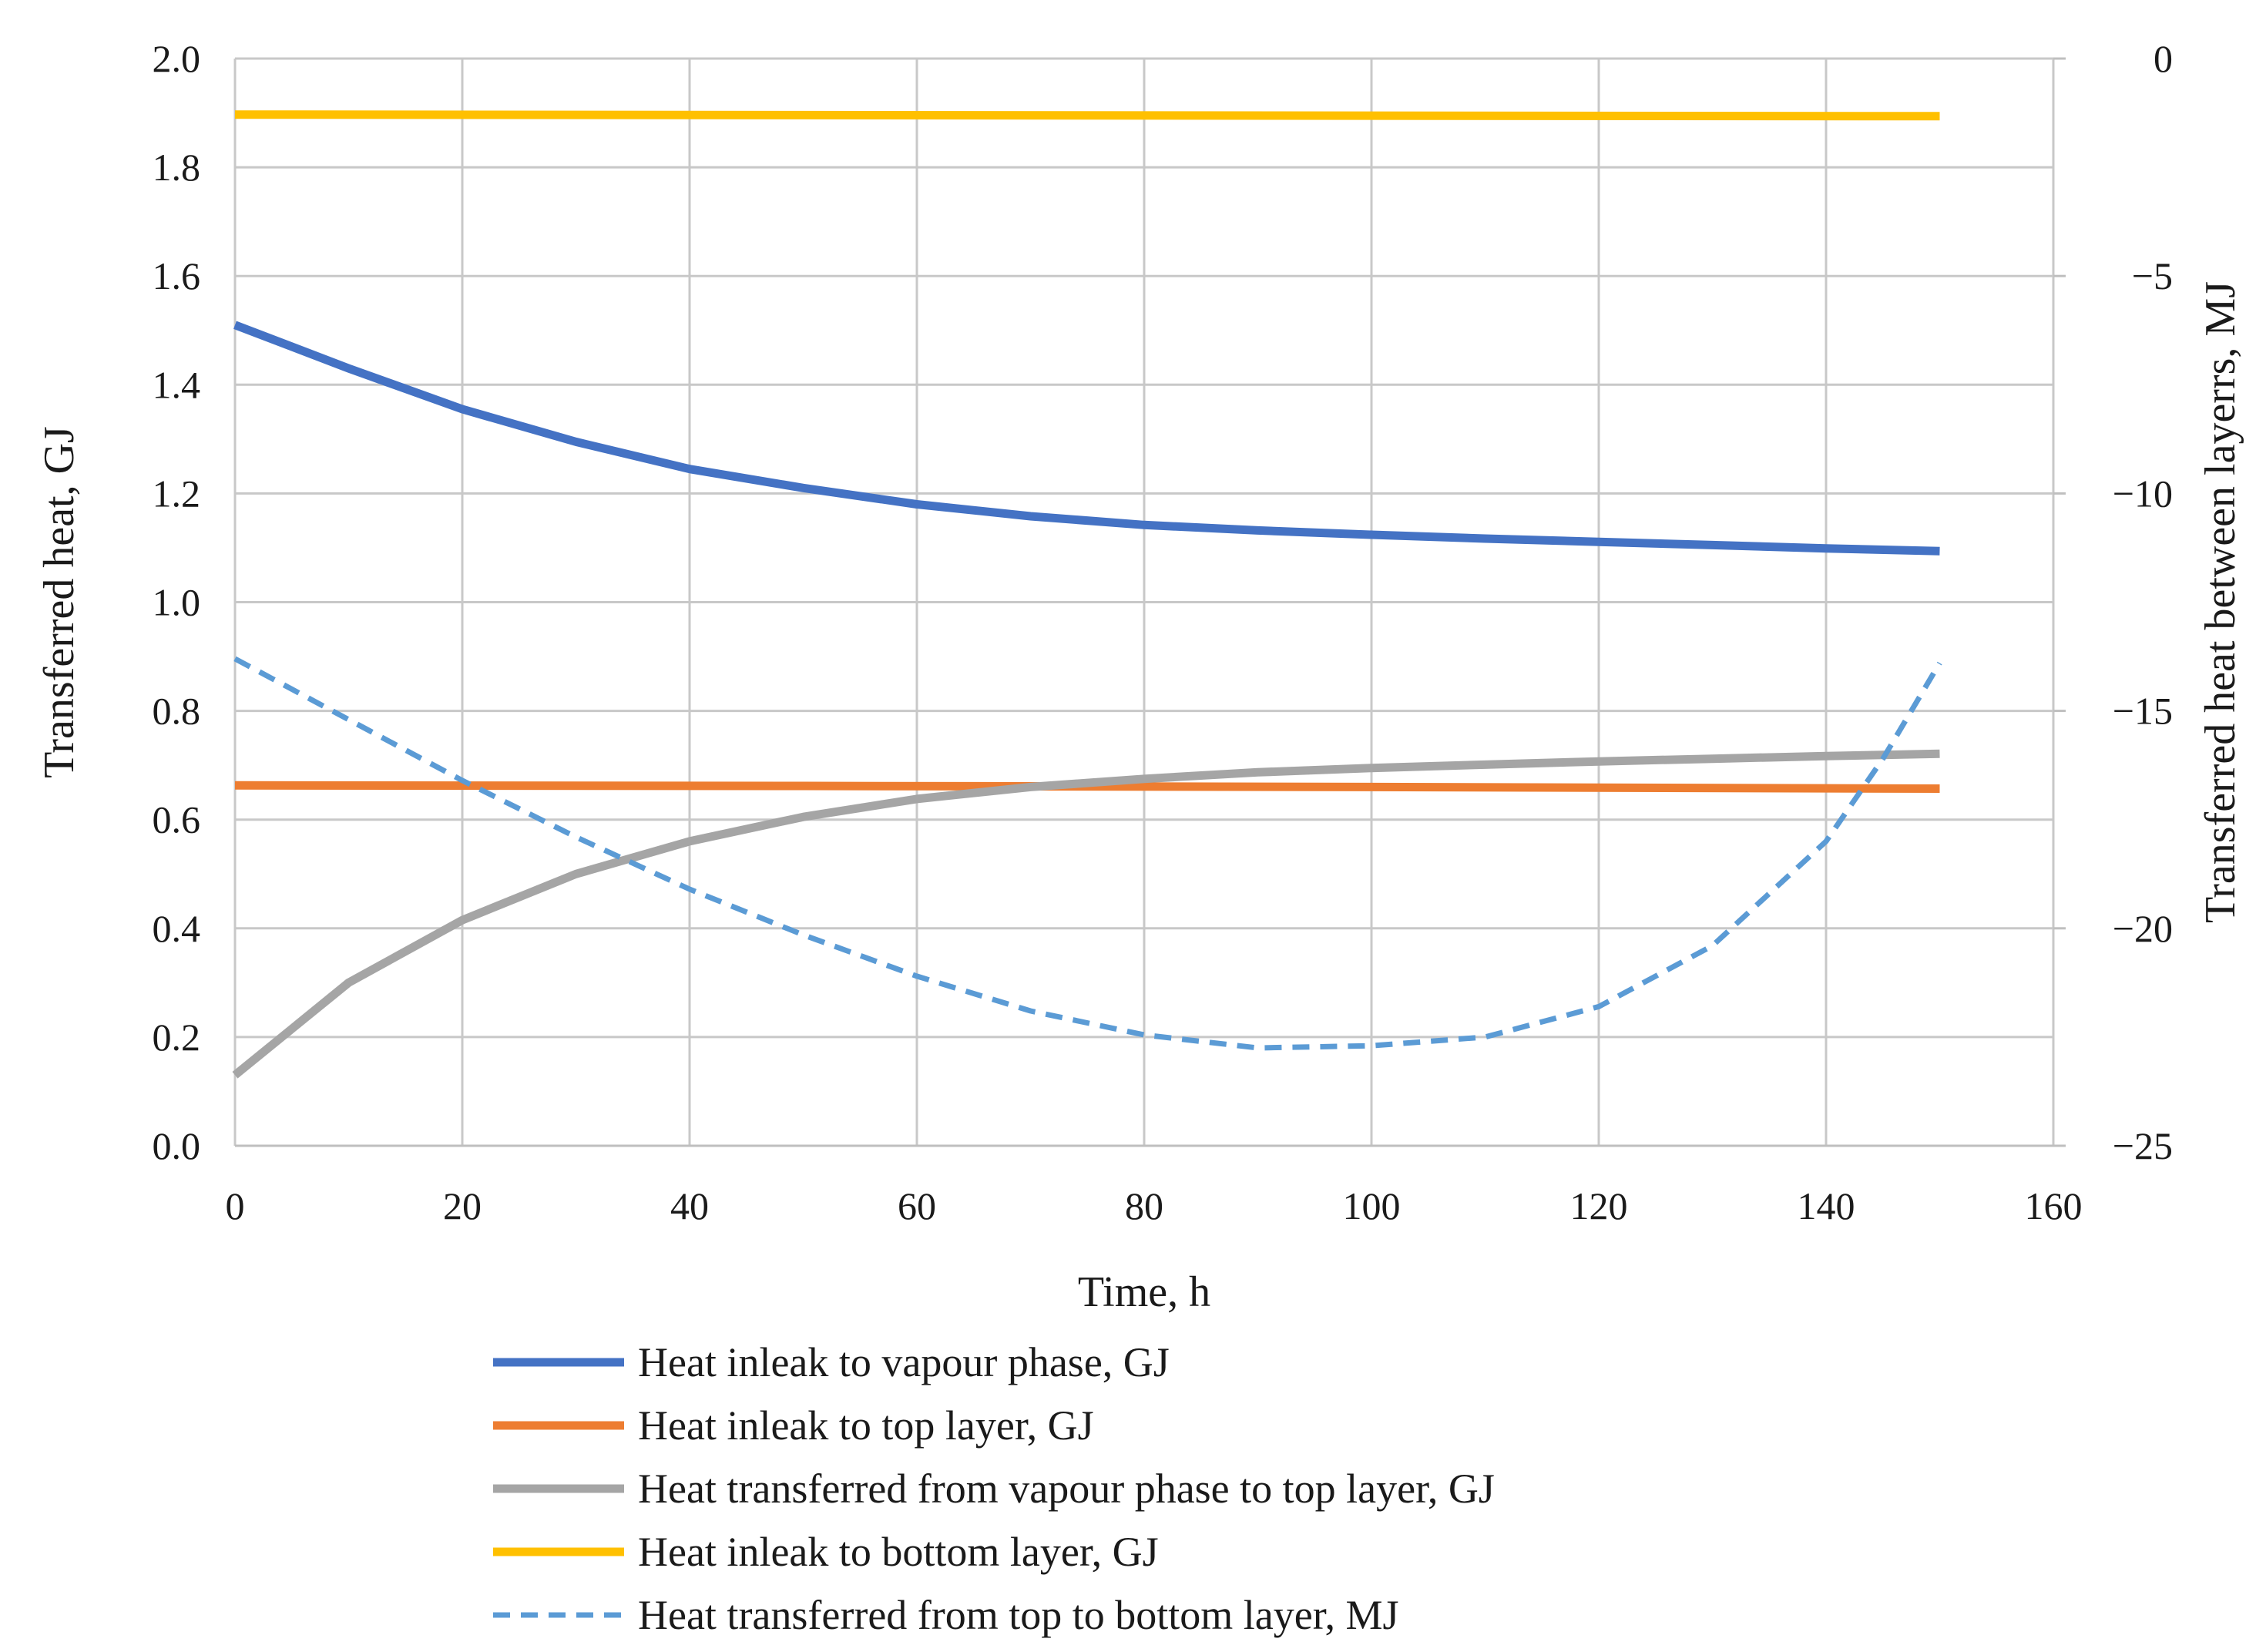 This screenshot has width=2266, height=1652. What do you see at coordinates (2143, 928) in the screenshot?
I see `y-right-tick-label: −20` at bounding box center [2143, 928].